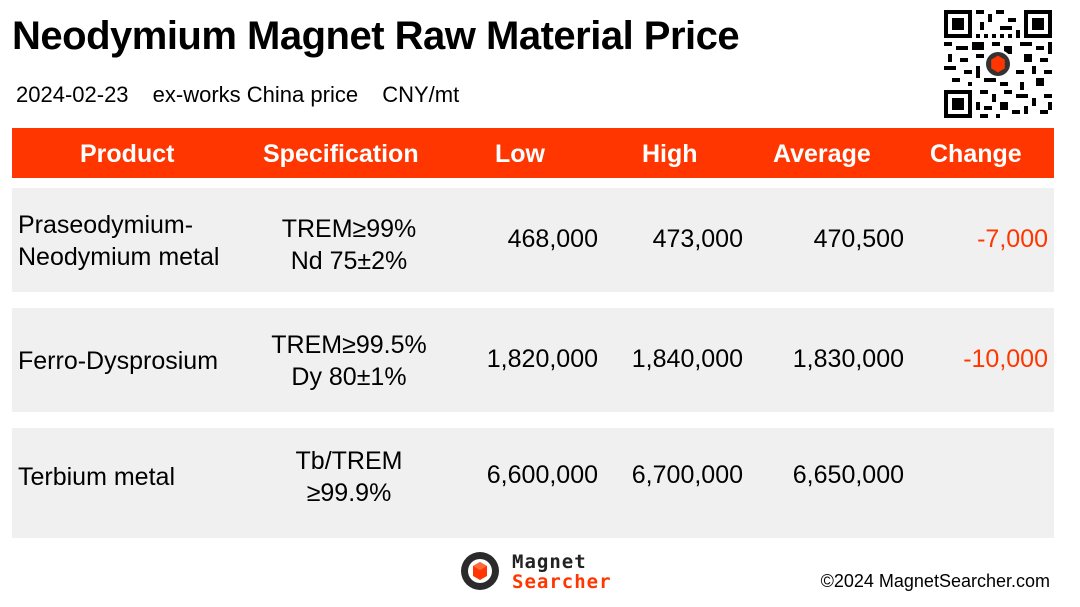 The height and width of the screenshot is (607, 1080). Describe the element at coordinates (118, 361) in the screenshot. I see `product-cell: Ferro-Dysprosium` at that location.